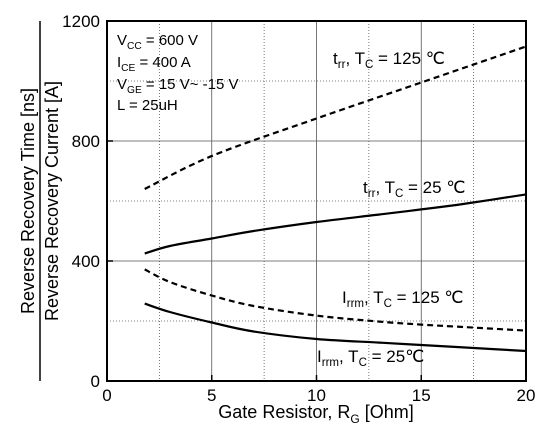 Image resolution: width=542 pixels, height=437 pixels. I want to click on series-label-irrm25: Irrm, TC = 25℃, so click(370, 358).